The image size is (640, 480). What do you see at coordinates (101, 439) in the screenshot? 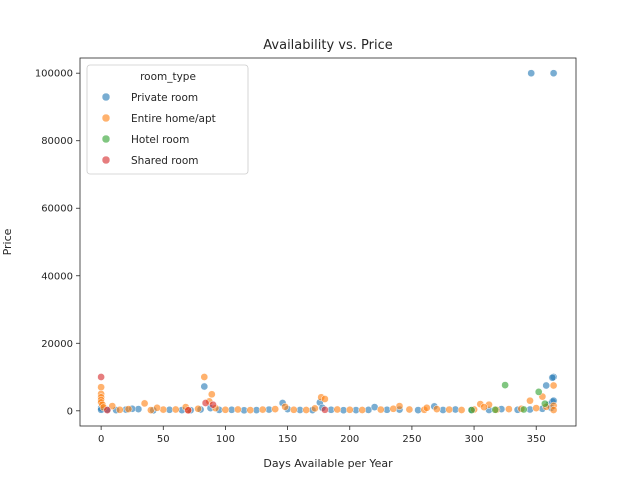
I see `x-tick-label: 0` at bounding box center [101, 439].